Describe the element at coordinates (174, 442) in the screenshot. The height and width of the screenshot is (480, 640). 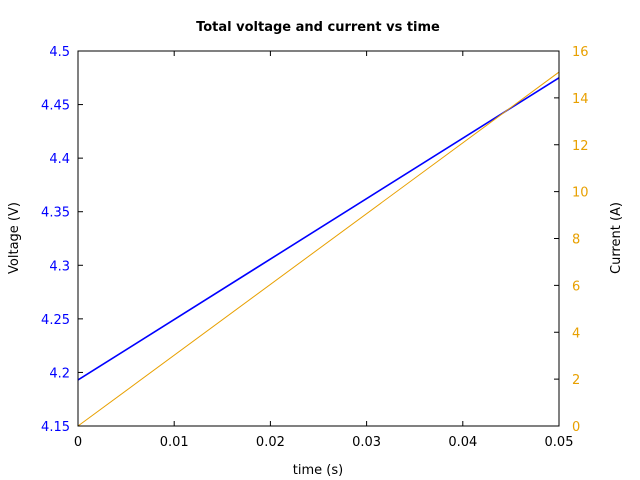
I see `x-tick-label: 0.01` at that location.